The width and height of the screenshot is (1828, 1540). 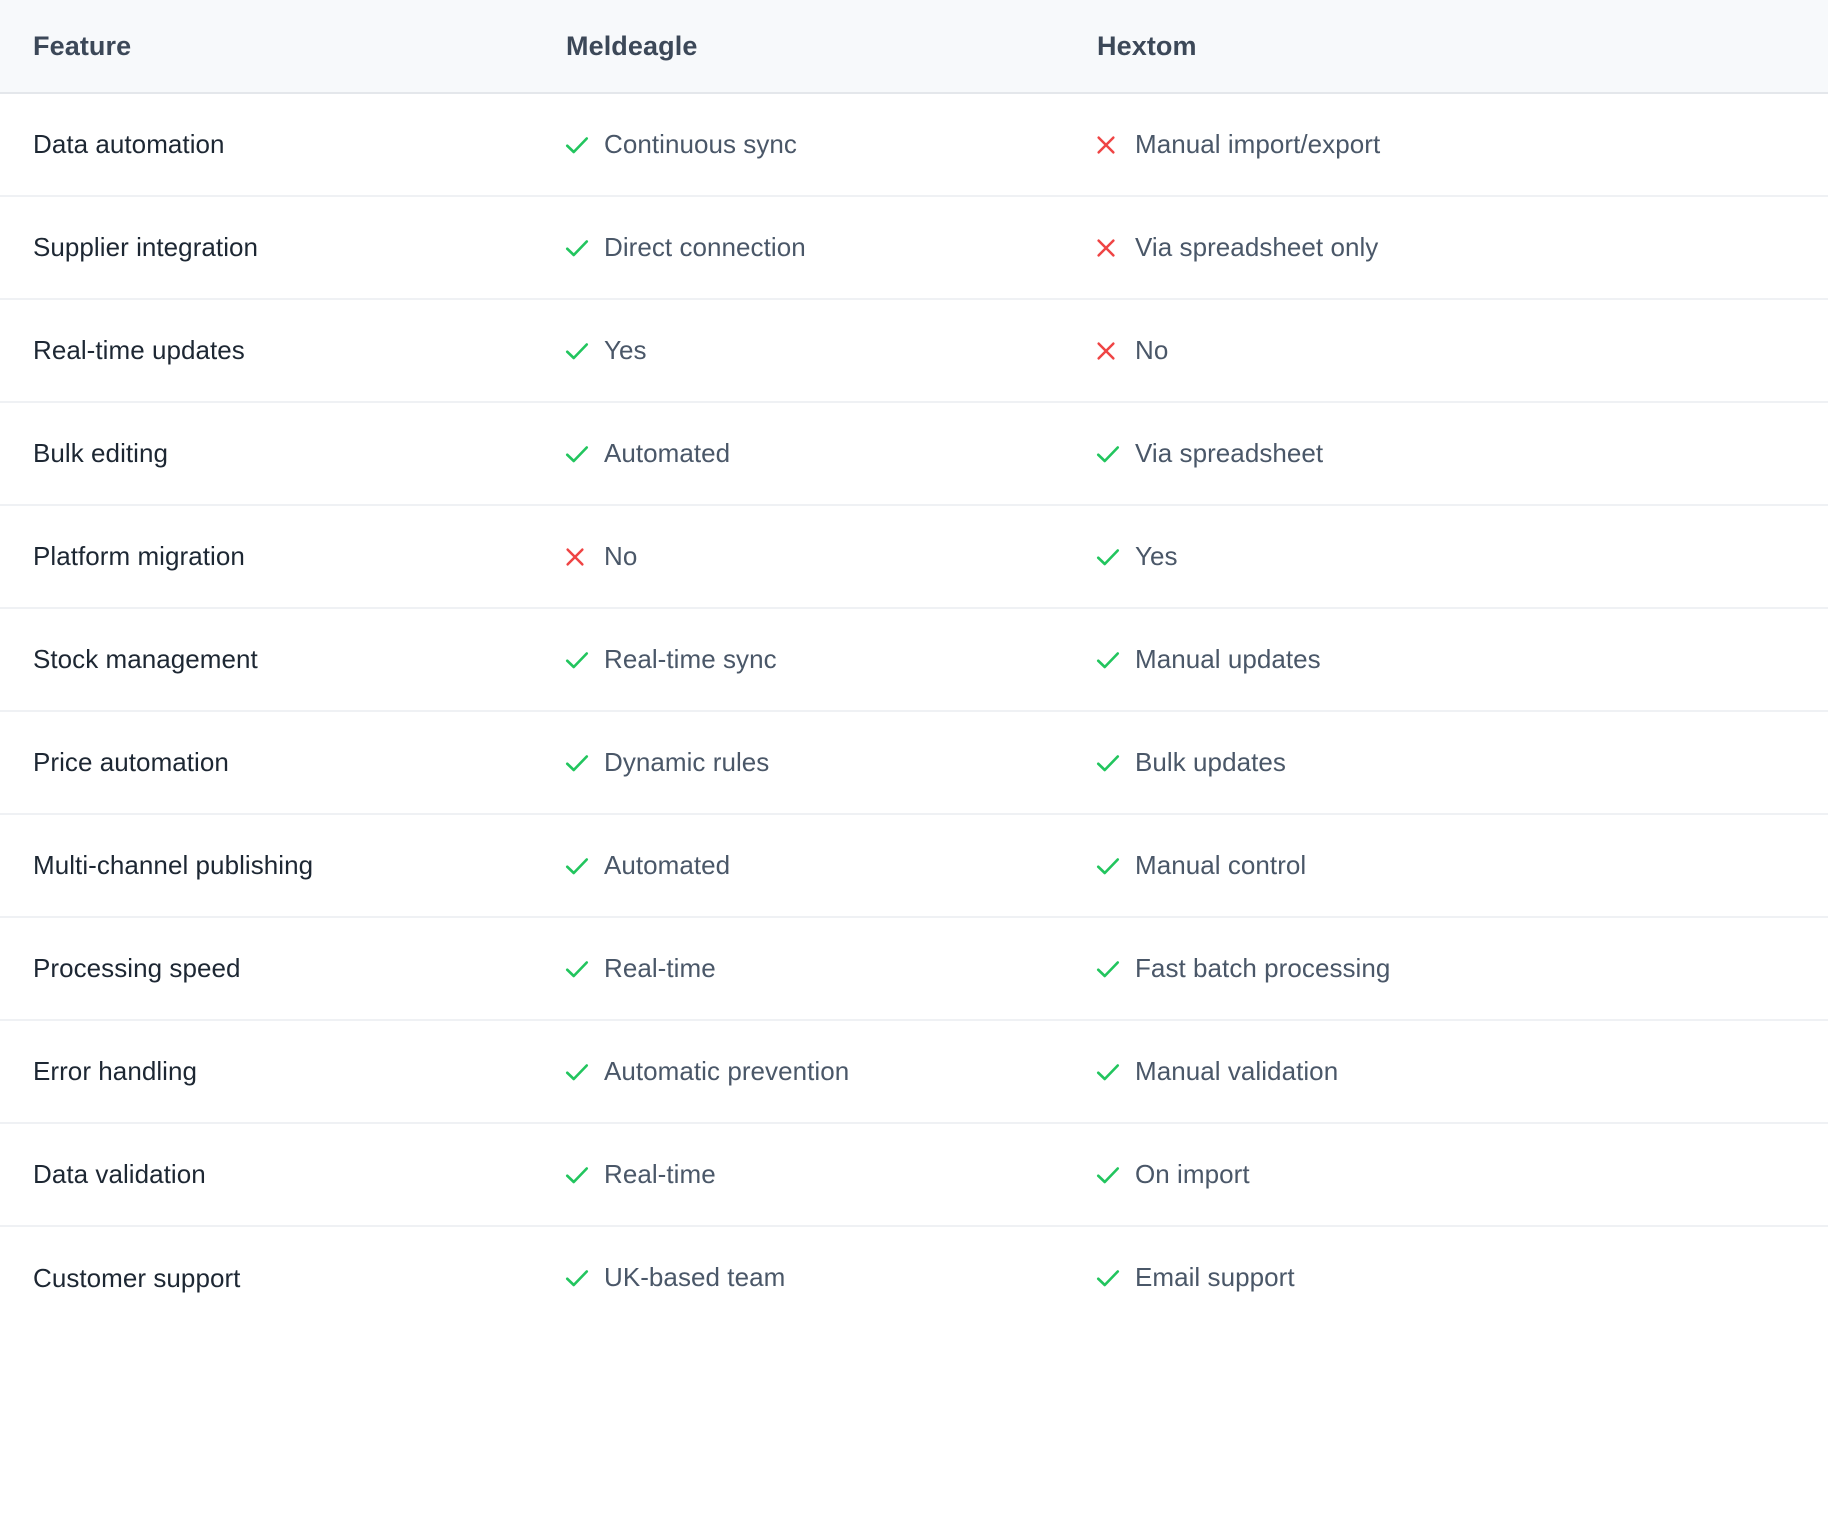 What do you see at coordinates (690, 658) in the screenshot?
I see `value-label: Real-time sync` at bounding box center [690, 658].